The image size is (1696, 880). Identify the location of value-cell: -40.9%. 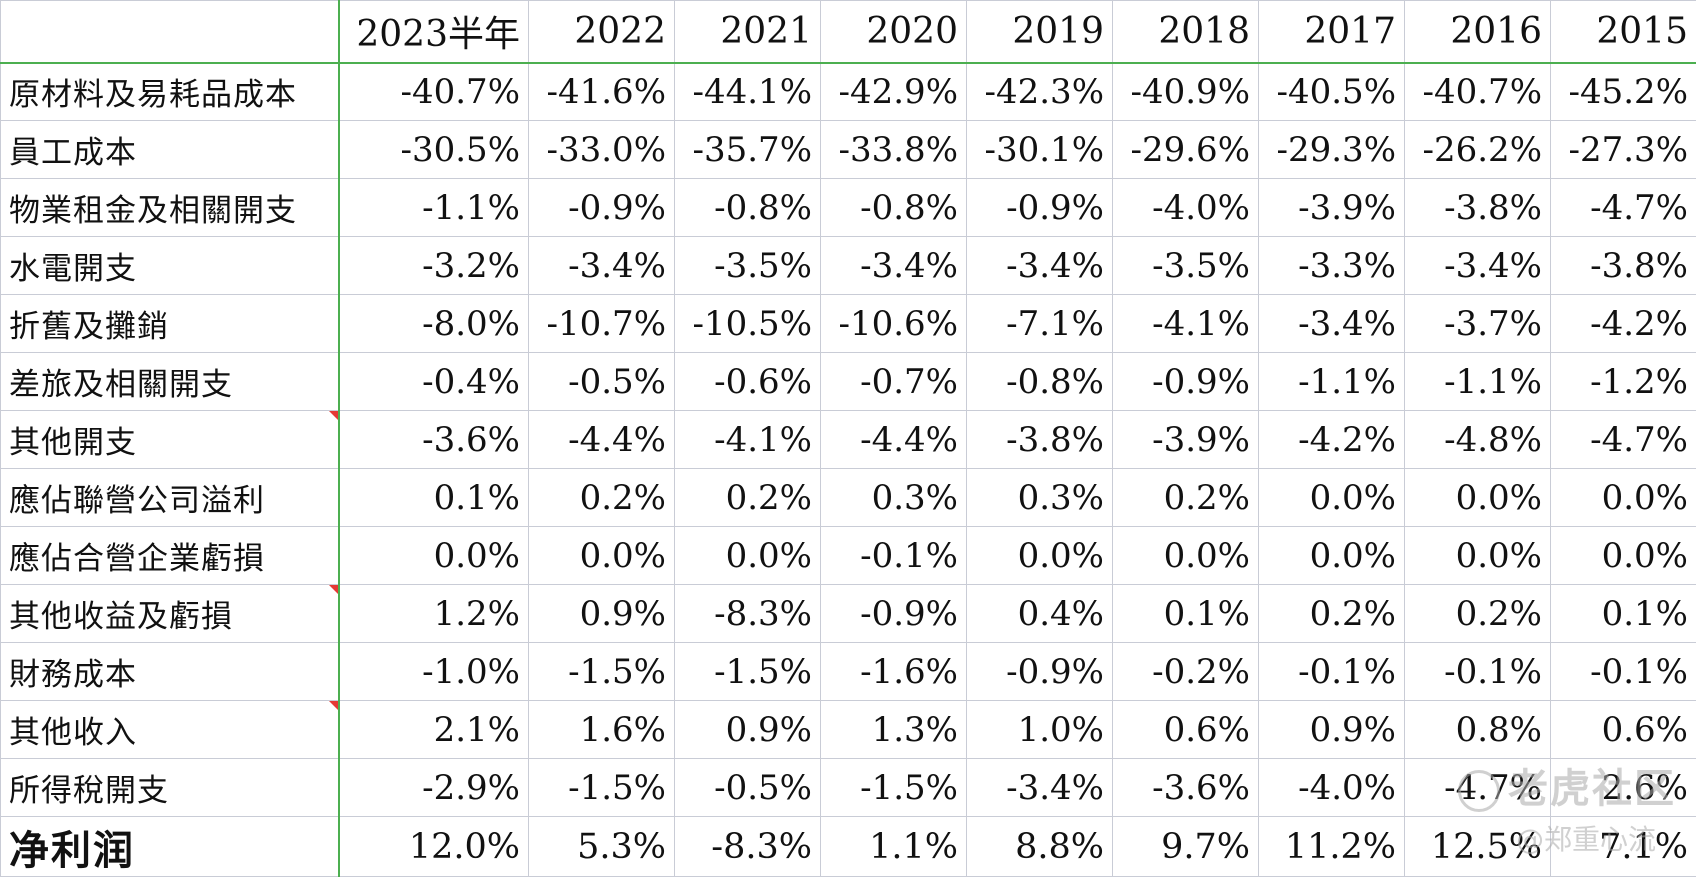
(1185, 91).